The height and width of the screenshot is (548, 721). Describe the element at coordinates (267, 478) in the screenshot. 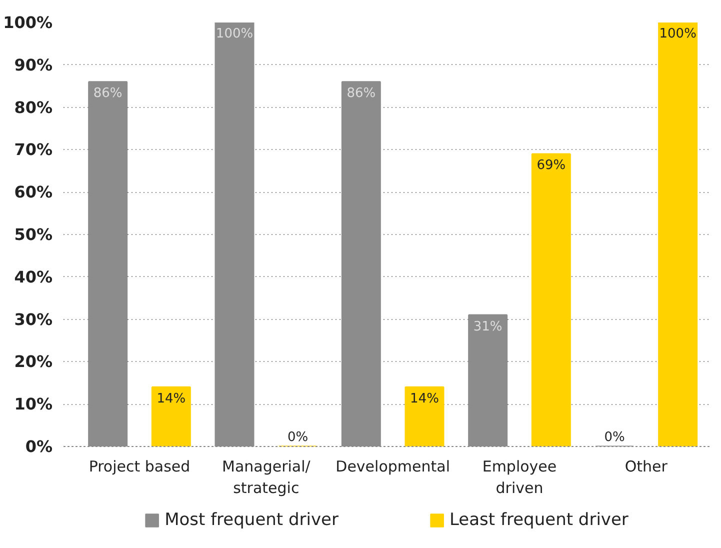

I see `x-tick-label: Managerial/ strategic` at that location.